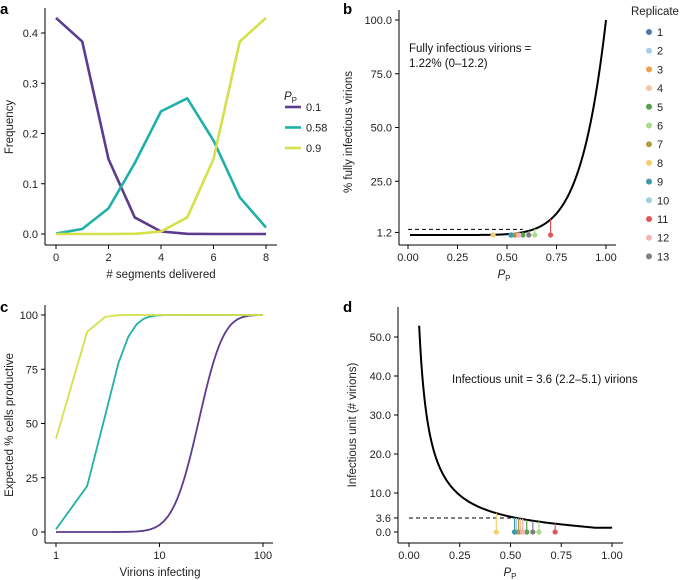 The width and height of the screenshot is (682, 580). I want to click on legend: PP 0.1 0.58 0.9, so click(305, 123).